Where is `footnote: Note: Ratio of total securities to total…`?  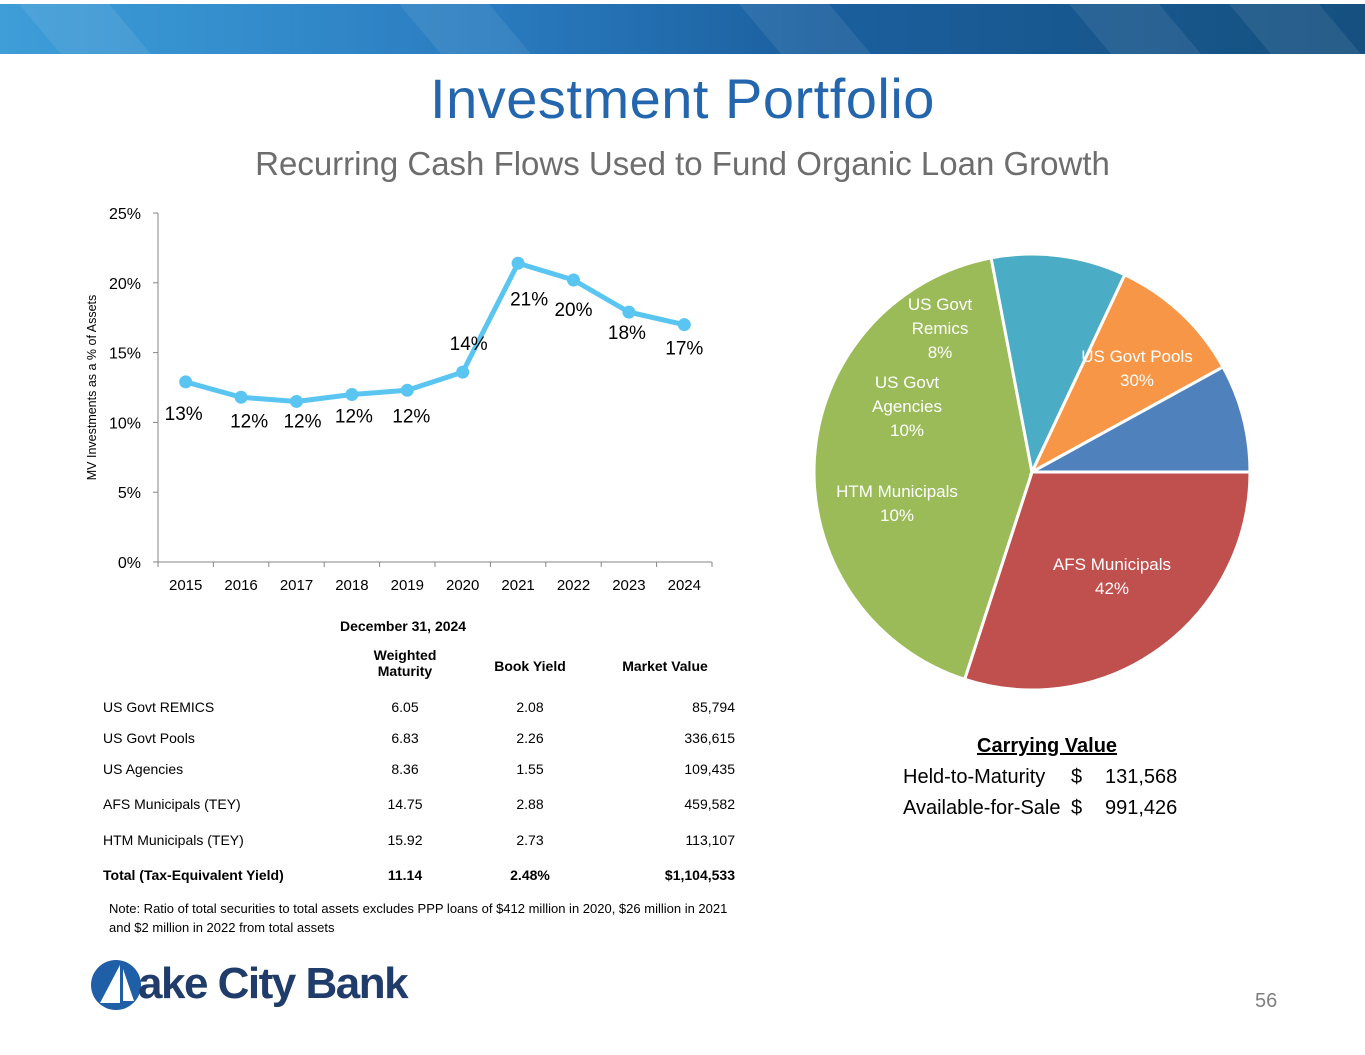 footnote: Note: Ratio of total securities to total… is located at coordinates (418, 918).